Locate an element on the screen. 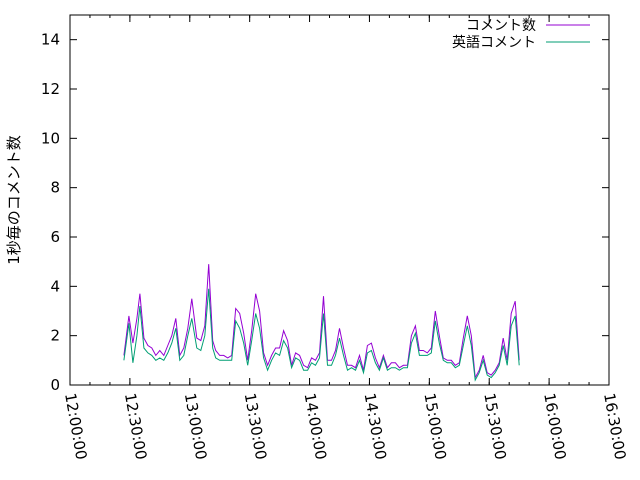  x-tick-label: 15:30:00 is located at coordinates (494, 426).